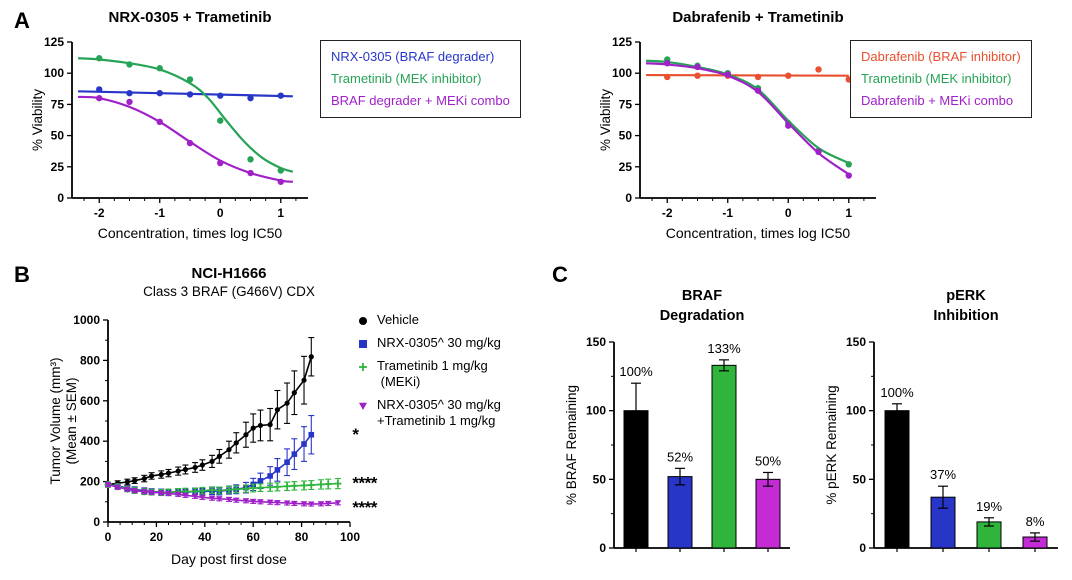 Image resolution: width=1072 pixels, height=580 pixels. I want to click on x-axis-label: Day post first dose, so click(229, 559).